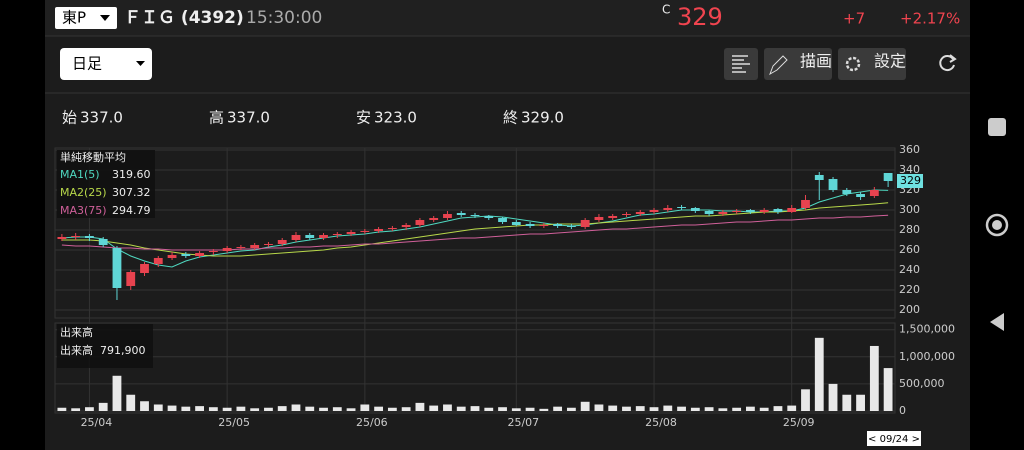 This screenshot has width=1024, height=450. What do you see at coordinates (927, 356) in the screenshot?
I see `volume-tick-label: 1,000,000` at bounding box center [927, 356].